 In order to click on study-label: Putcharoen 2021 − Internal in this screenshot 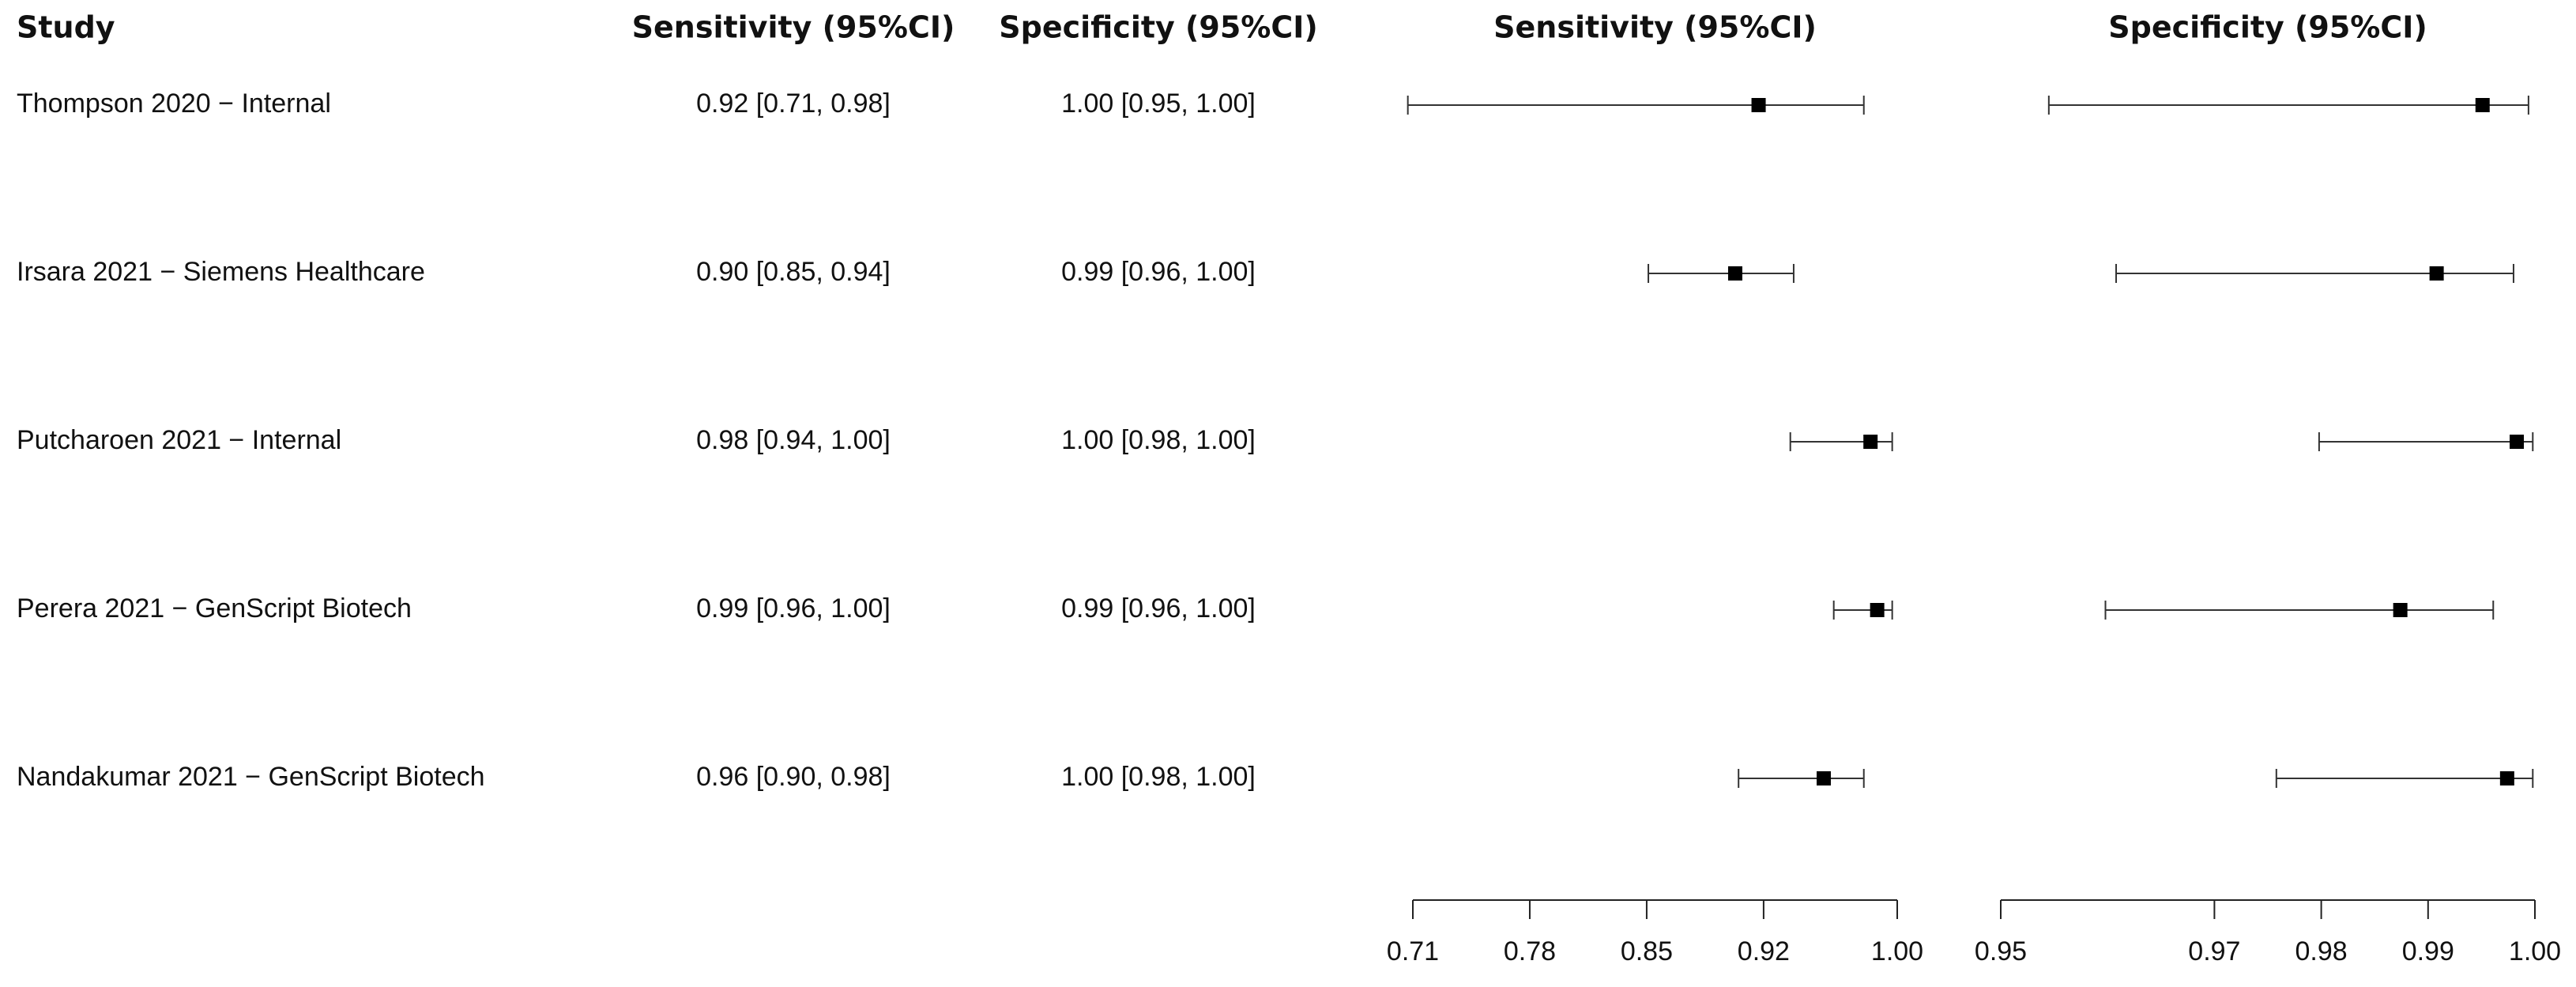, I will do `click(179, 440)`.